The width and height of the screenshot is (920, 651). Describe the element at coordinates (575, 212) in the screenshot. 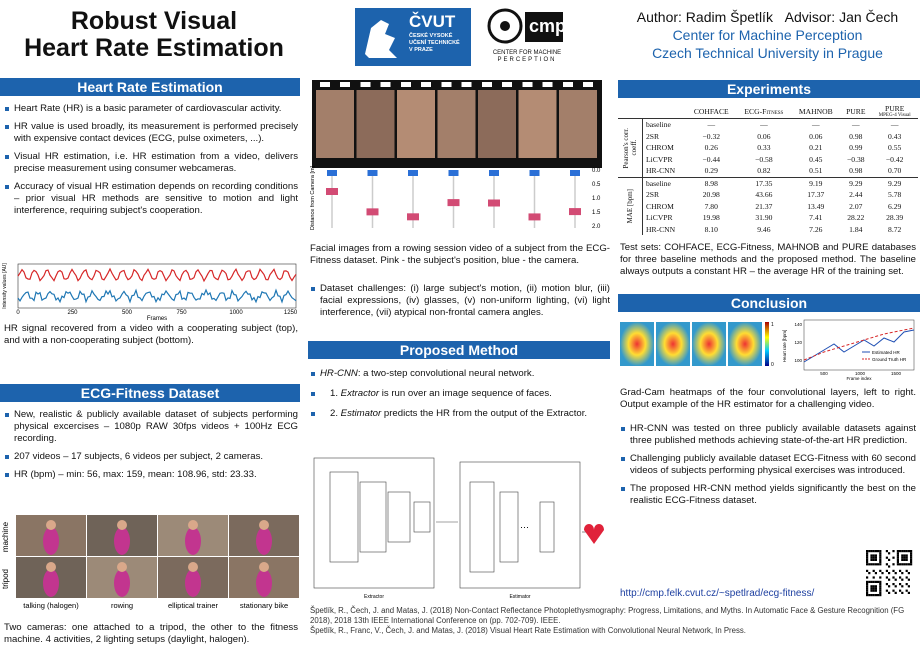

I see `subject-marker` at that location.